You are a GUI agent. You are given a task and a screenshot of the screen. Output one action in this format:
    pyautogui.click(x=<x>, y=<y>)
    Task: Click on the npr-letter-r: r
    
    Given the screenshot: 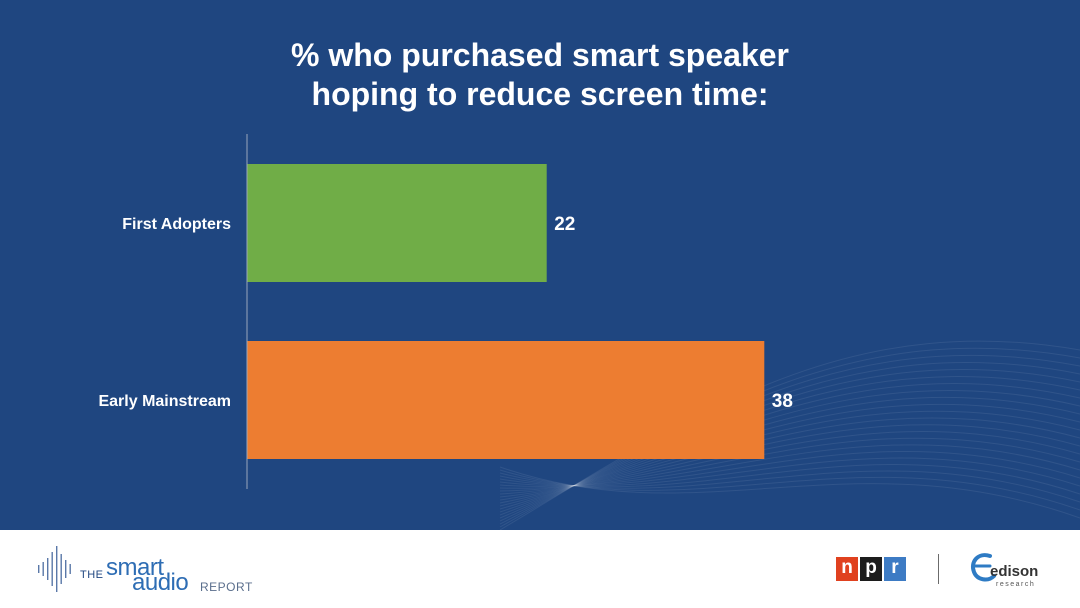 What is the action you would take?
    pyautogui.click(x=895, y=569)
    